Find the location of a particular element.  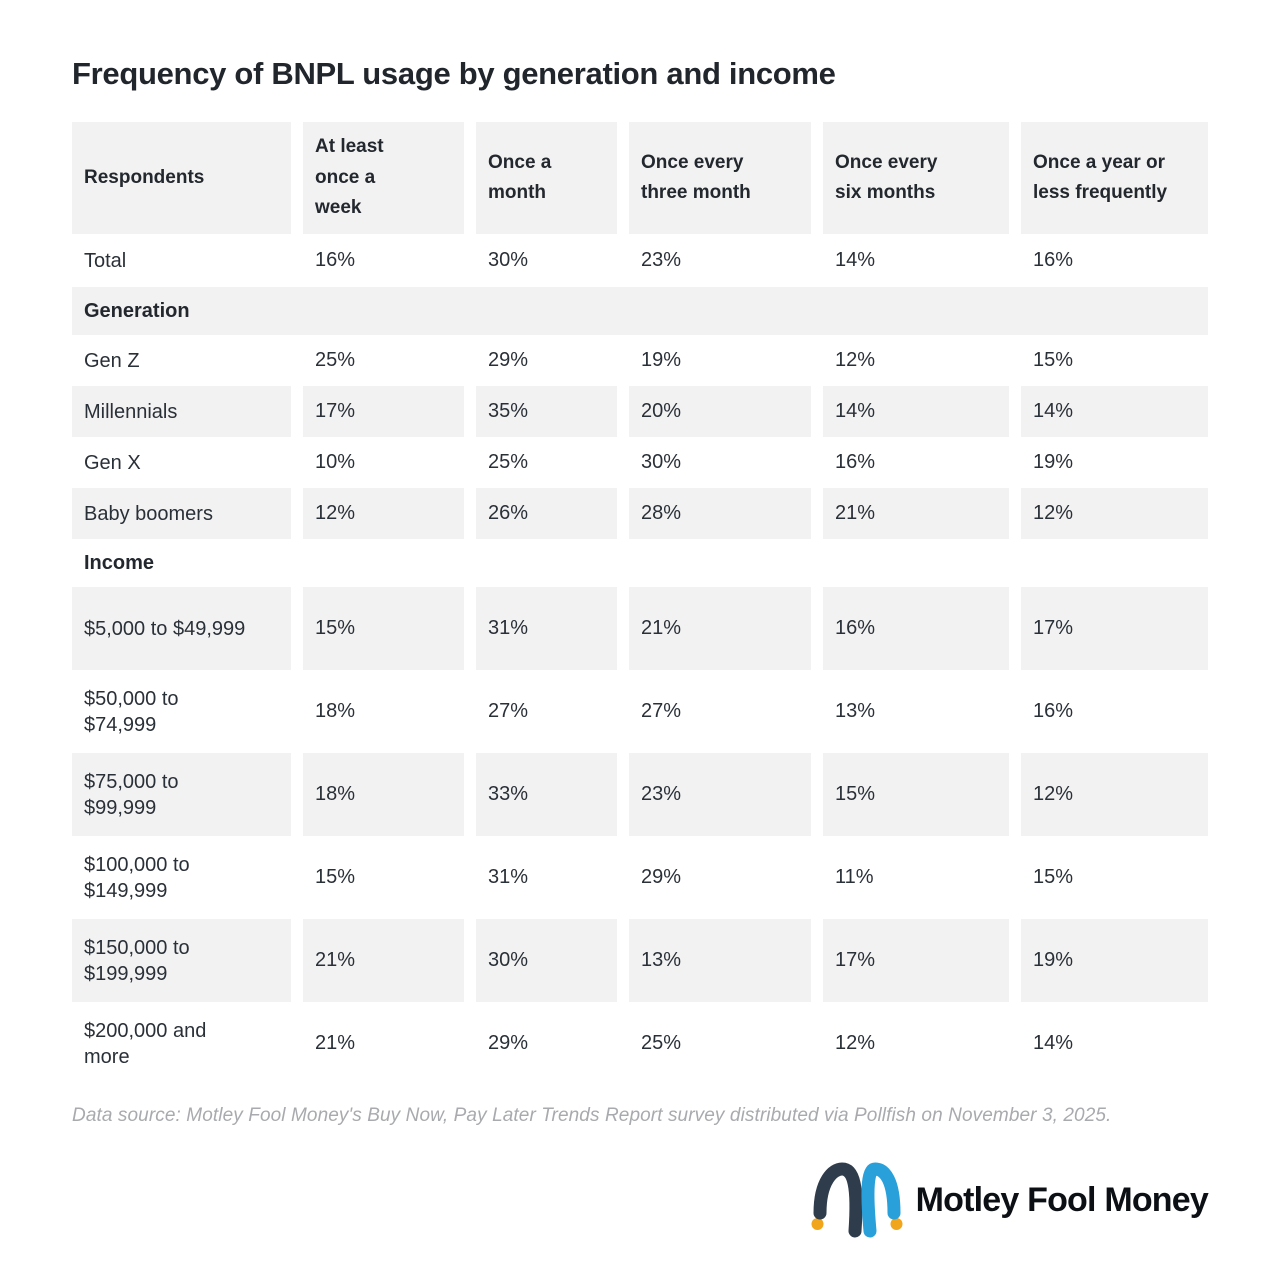

table-row-baby-boomers: Baby boomers 12% 26% 28% 21% 12% is located at coordinates (640, 513).